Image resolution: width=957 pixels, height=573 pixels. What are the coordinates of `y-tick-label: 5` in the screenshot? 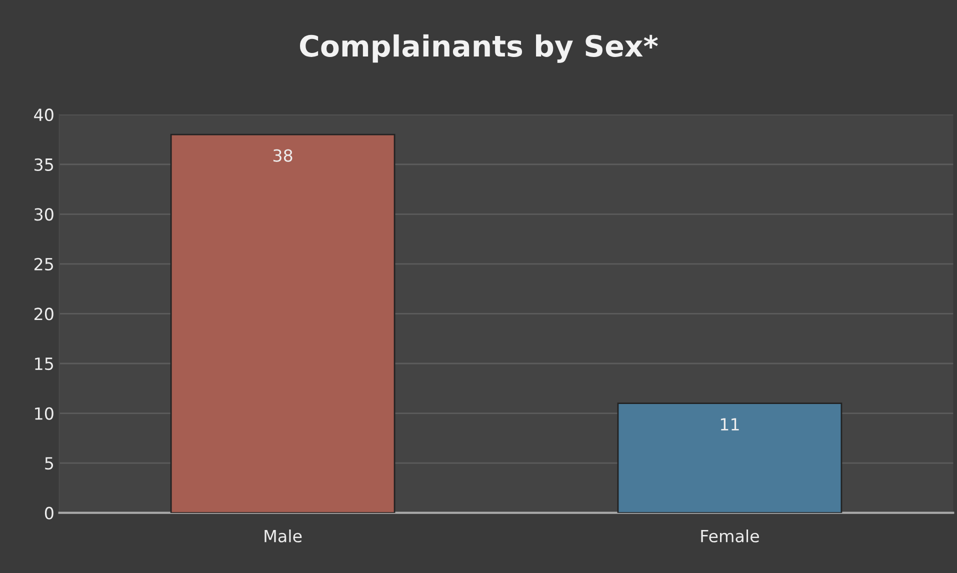 It's located at (49, 463).